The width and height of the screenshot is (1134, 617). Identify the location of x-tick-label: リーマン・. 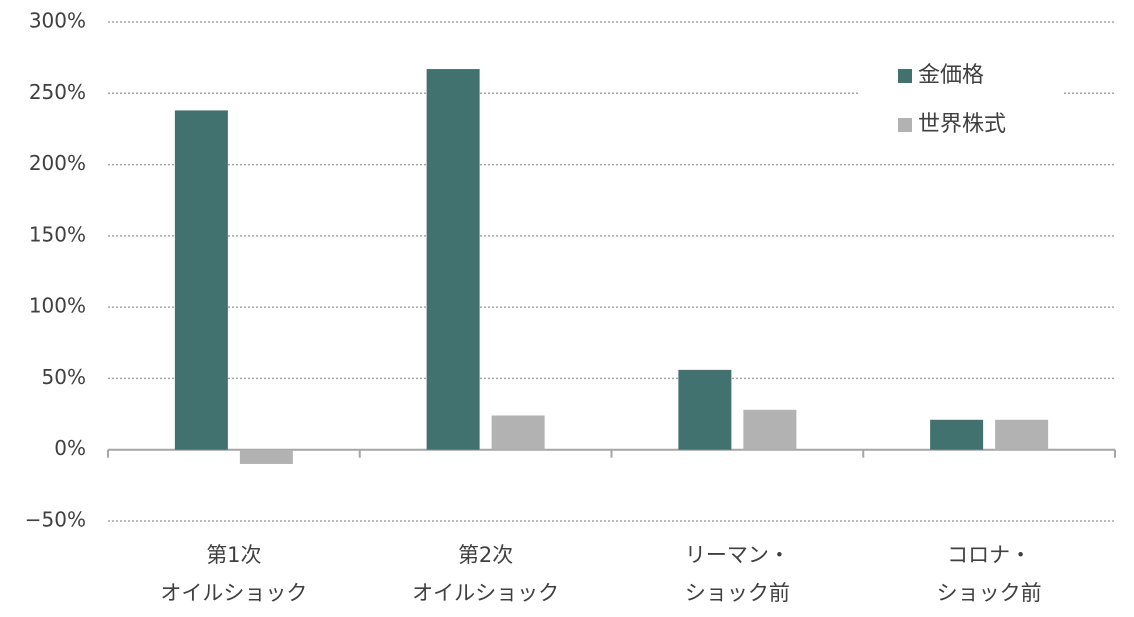
(737, 555).